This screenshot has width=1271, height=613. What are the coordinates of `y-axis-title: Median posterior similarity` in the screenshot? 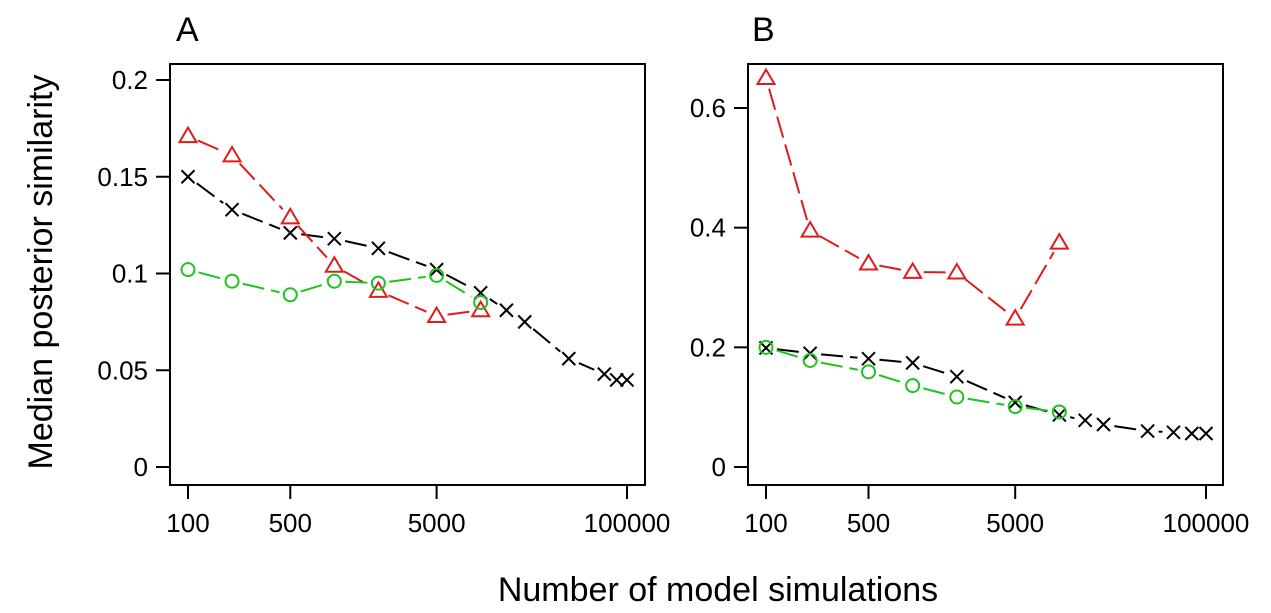 It's located at (41, 272).